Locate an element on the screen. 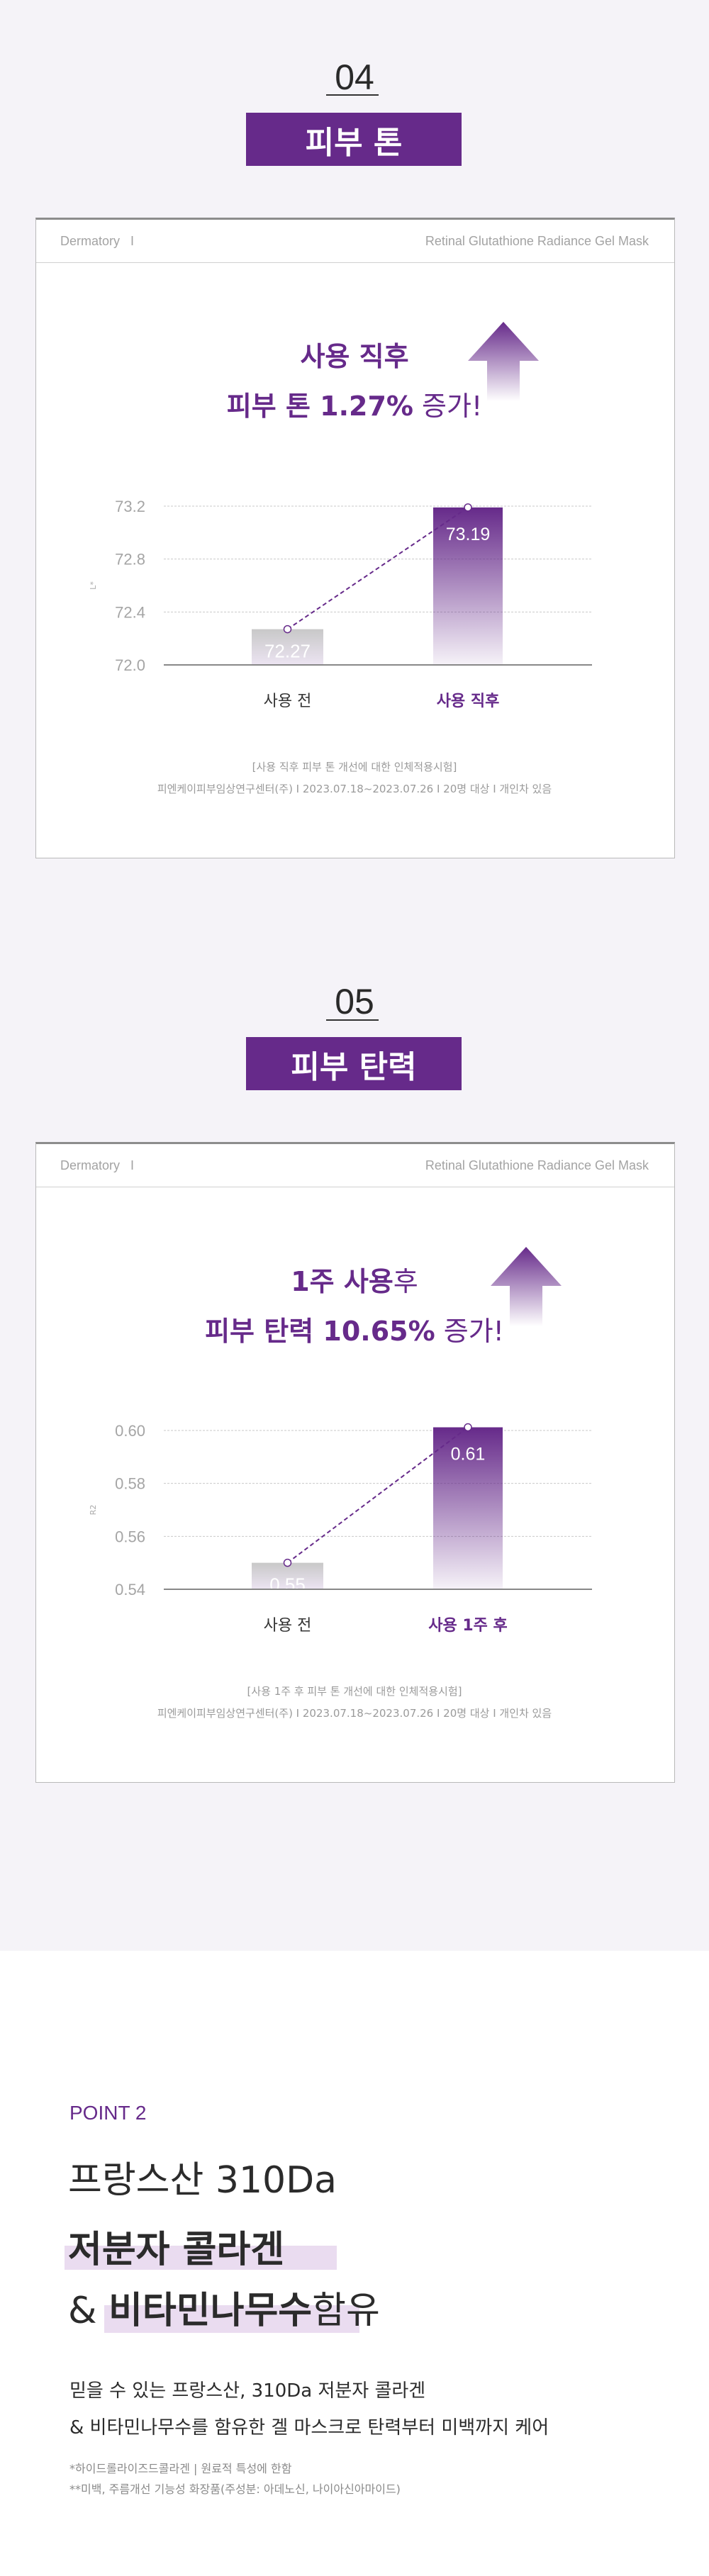 Image resolution: width=709 pixels, height=2576 pixels. headline-line1-regular: 후 is located at coordinates (405, 1282).